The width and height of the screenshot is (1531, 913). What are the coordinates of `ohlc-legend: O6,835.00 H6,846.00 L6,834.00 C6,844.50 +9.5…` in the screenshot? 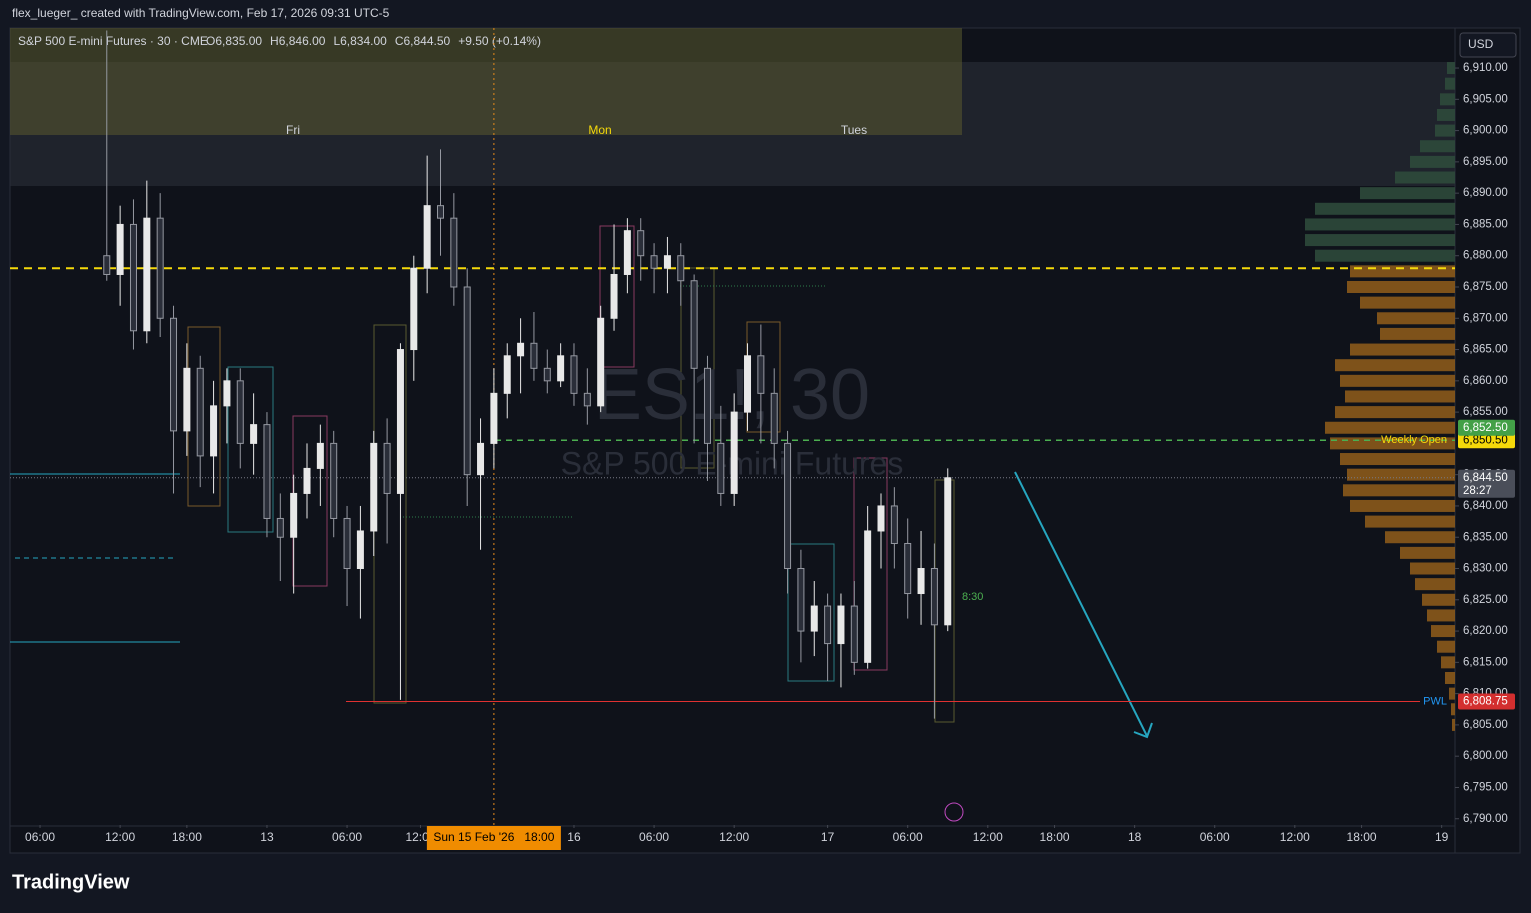 It's located at (373, 41).